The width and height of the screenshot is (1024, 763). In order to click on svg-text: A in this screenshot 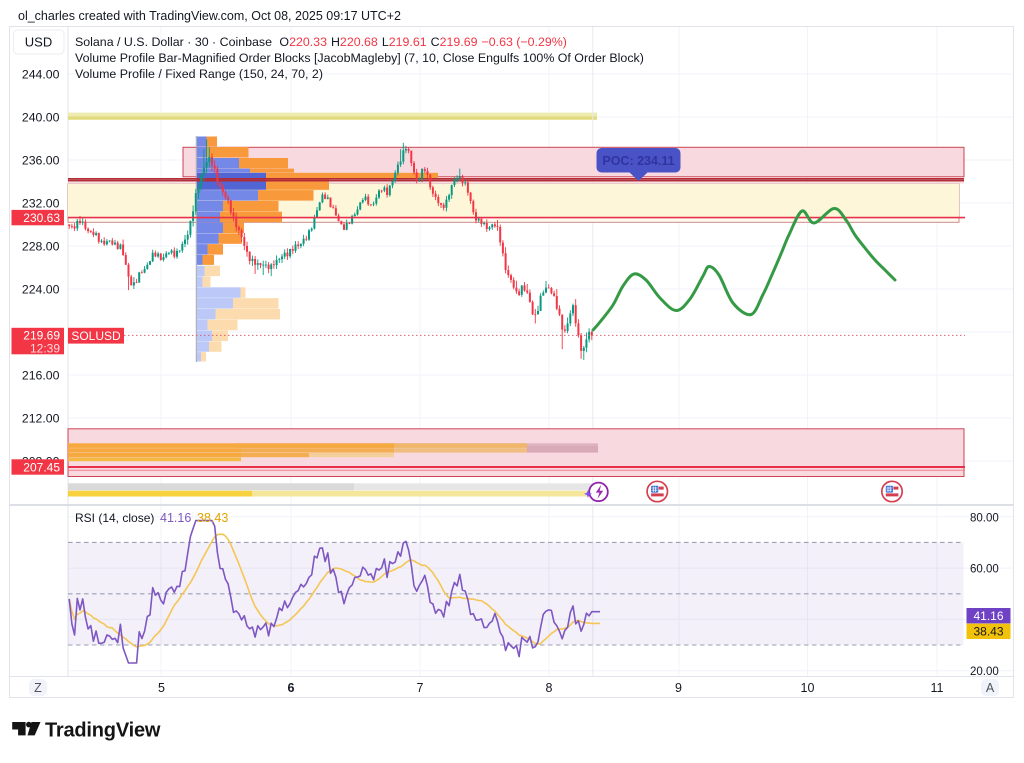, I will do `click(990, 688)`.